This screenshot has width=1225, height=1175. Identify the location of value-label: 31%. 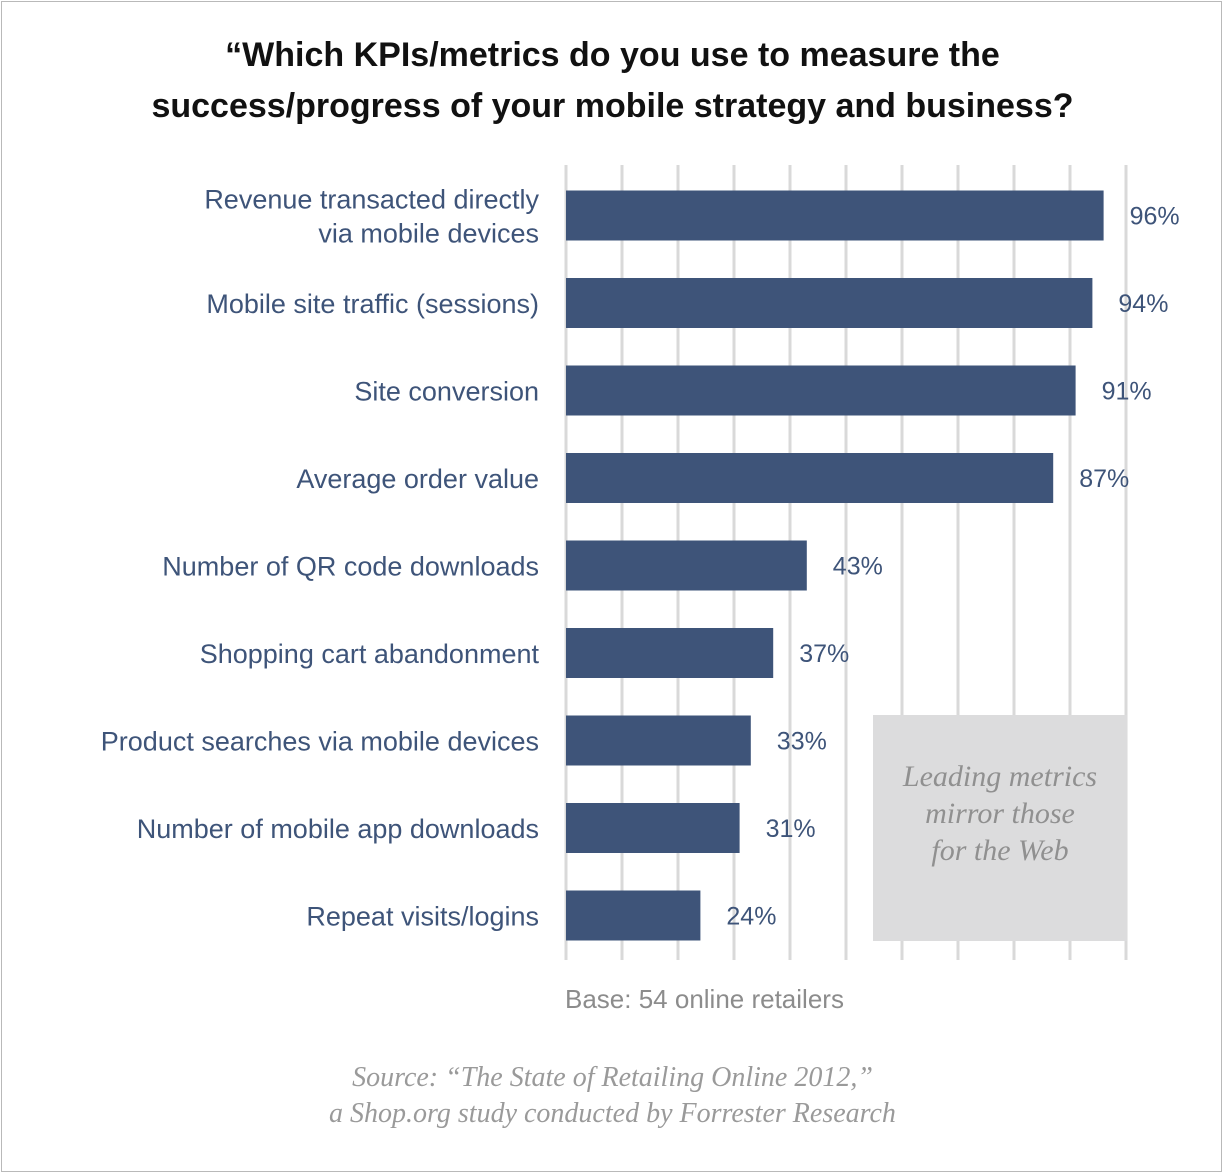
(791, 829).